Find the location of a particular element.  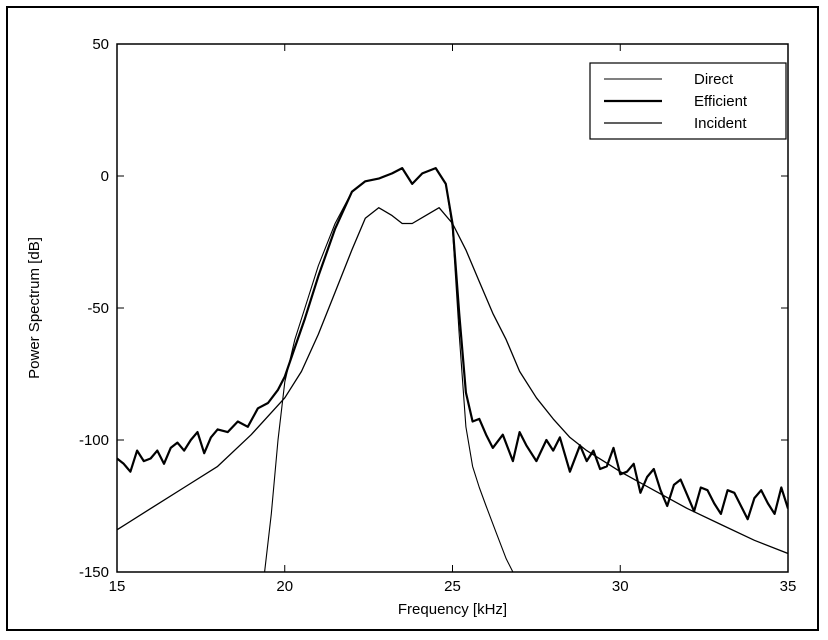

legend-label-direct: Direct is located at coordinates (714, 79).